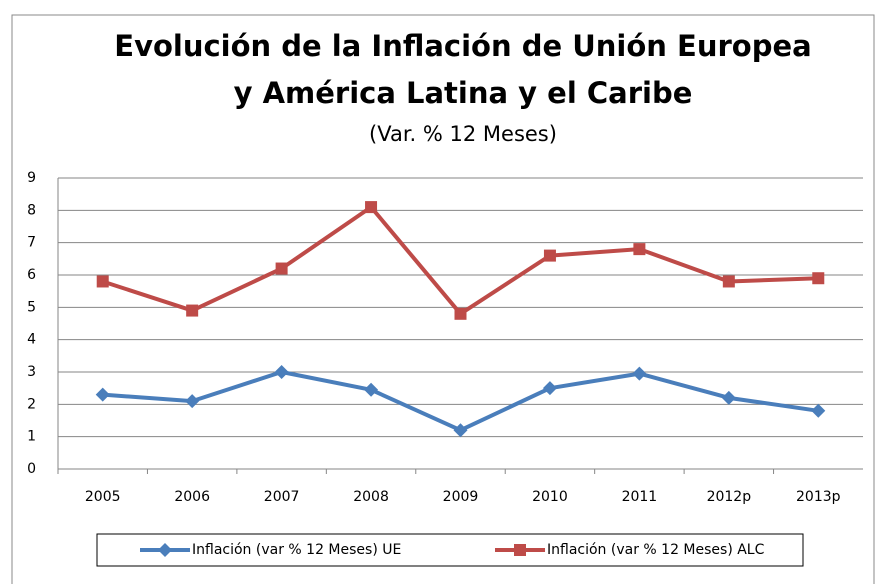  Describe the element at coordinates (371, 497) in the screenshot. I see `x-tick-label: 2008` at that location.